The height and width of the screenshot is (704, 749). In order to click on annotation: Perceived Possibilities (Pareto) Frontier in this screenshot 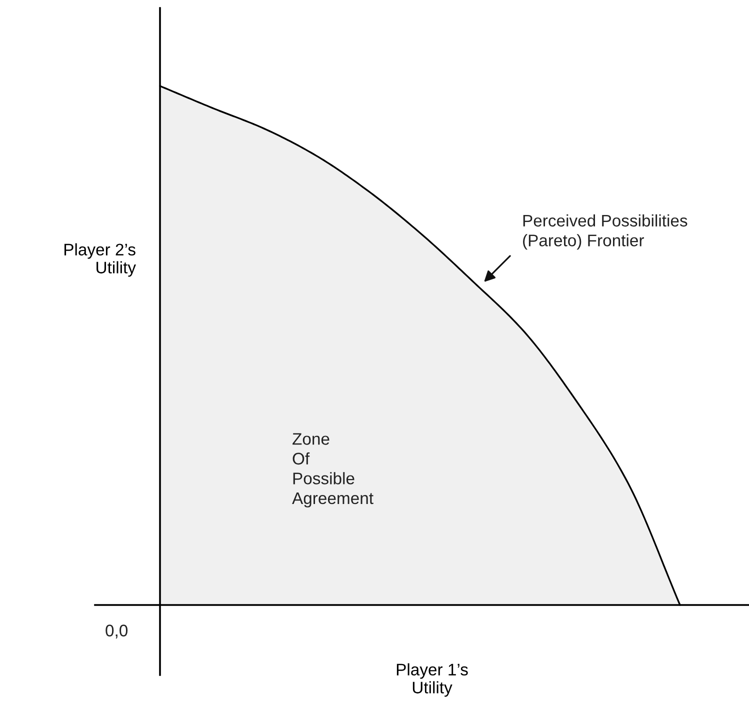, I will do `click(605, 232)`.